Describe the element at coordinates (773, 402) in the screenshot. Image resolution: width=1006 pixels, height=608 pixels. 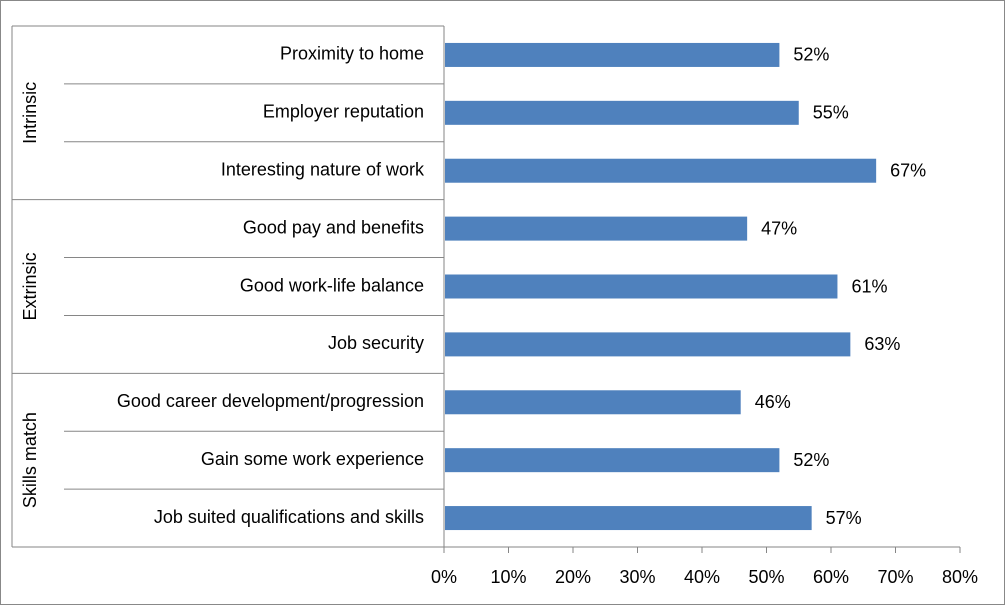
I see `data-label: 46%` at that location.